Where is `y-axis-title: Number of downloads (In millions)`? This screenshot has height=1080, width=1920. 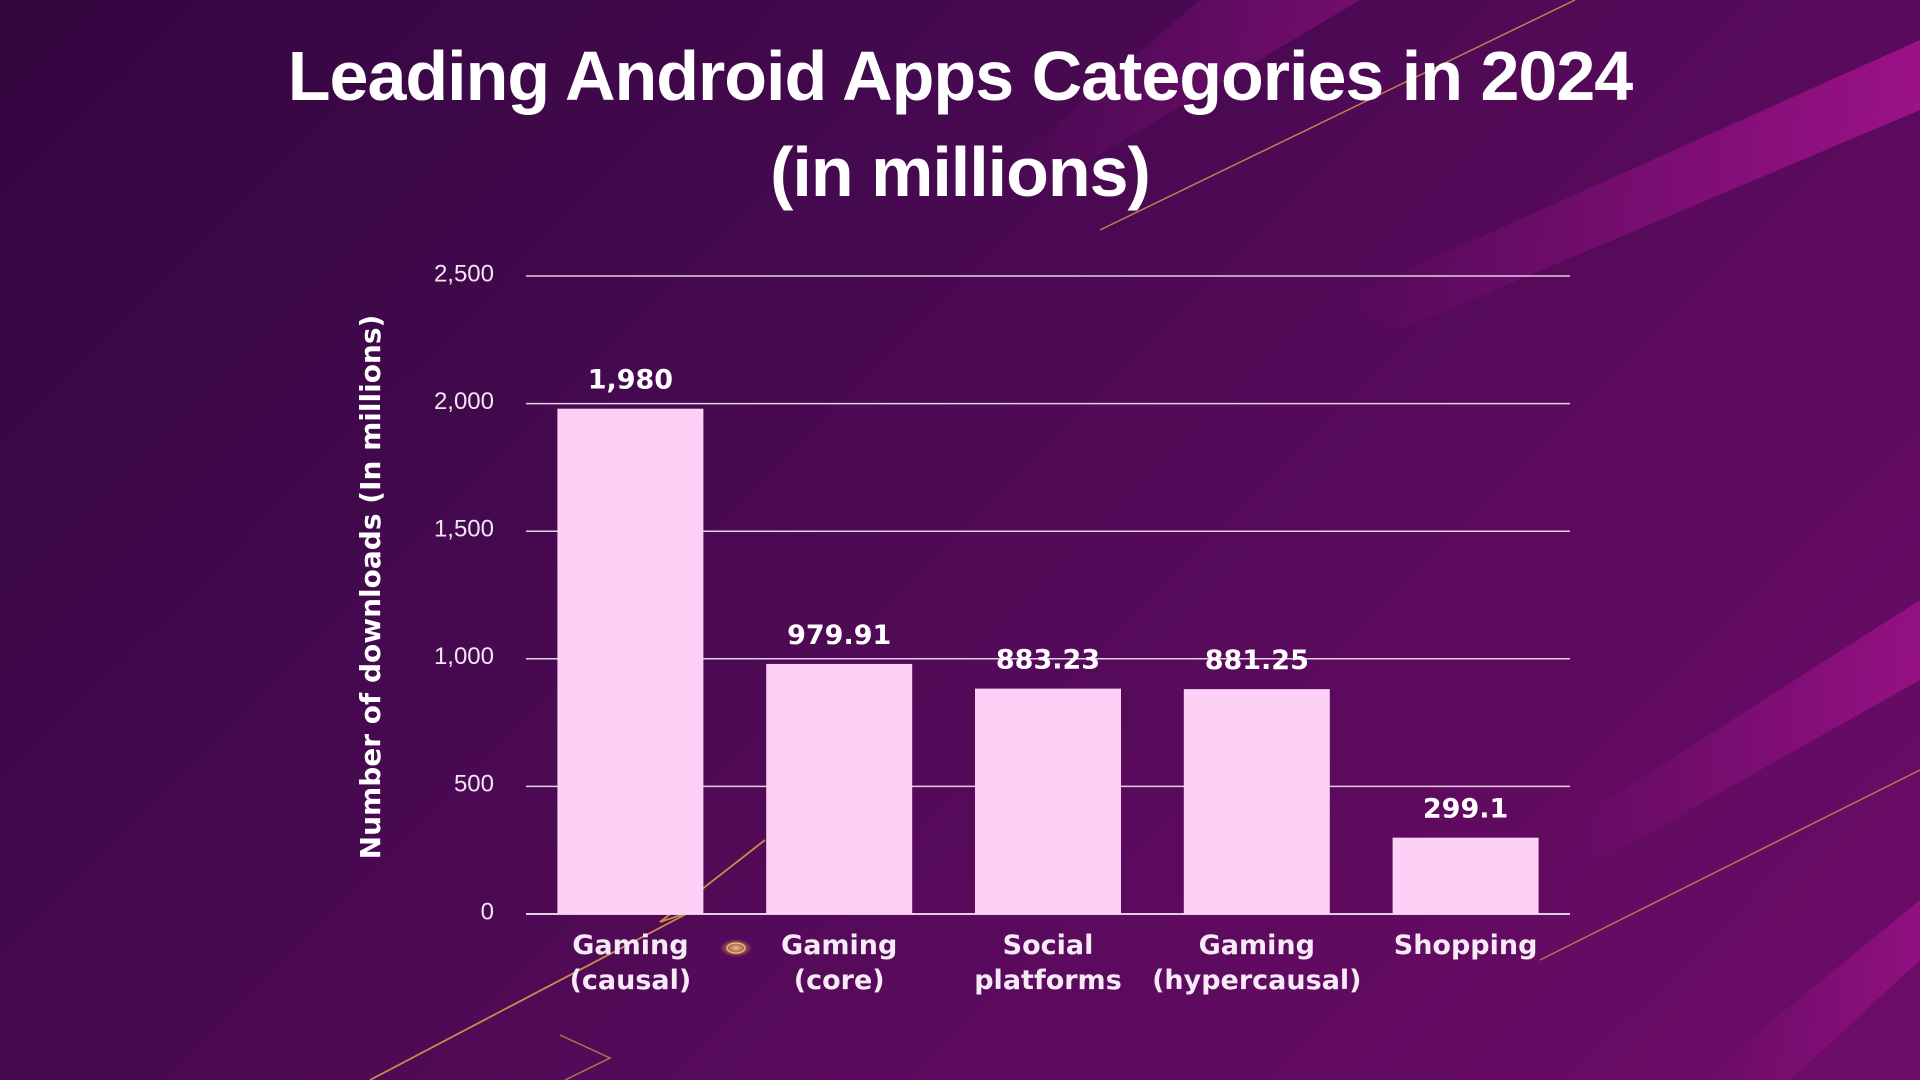 y-axis-title: Number of downloads (In millions) is located at coordinates (370, 587).